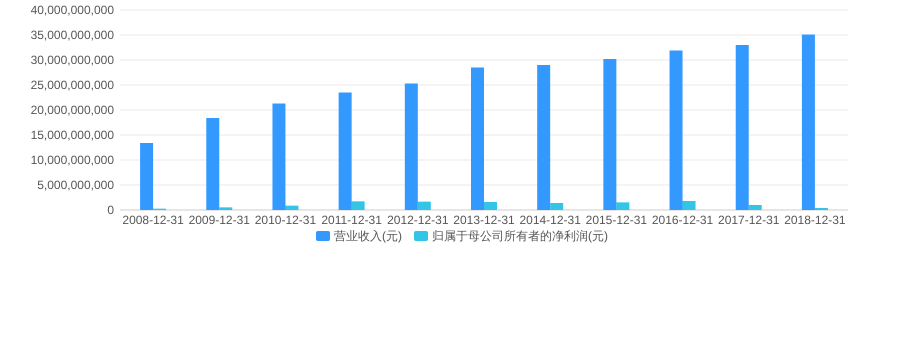 Image resolution: width=909 pixels, height=341 pixels. What do you see at coordinates (368, 236) in the screenshot?
I see `legend-label: 营业收入(元)` at bounding box center [368, 236].